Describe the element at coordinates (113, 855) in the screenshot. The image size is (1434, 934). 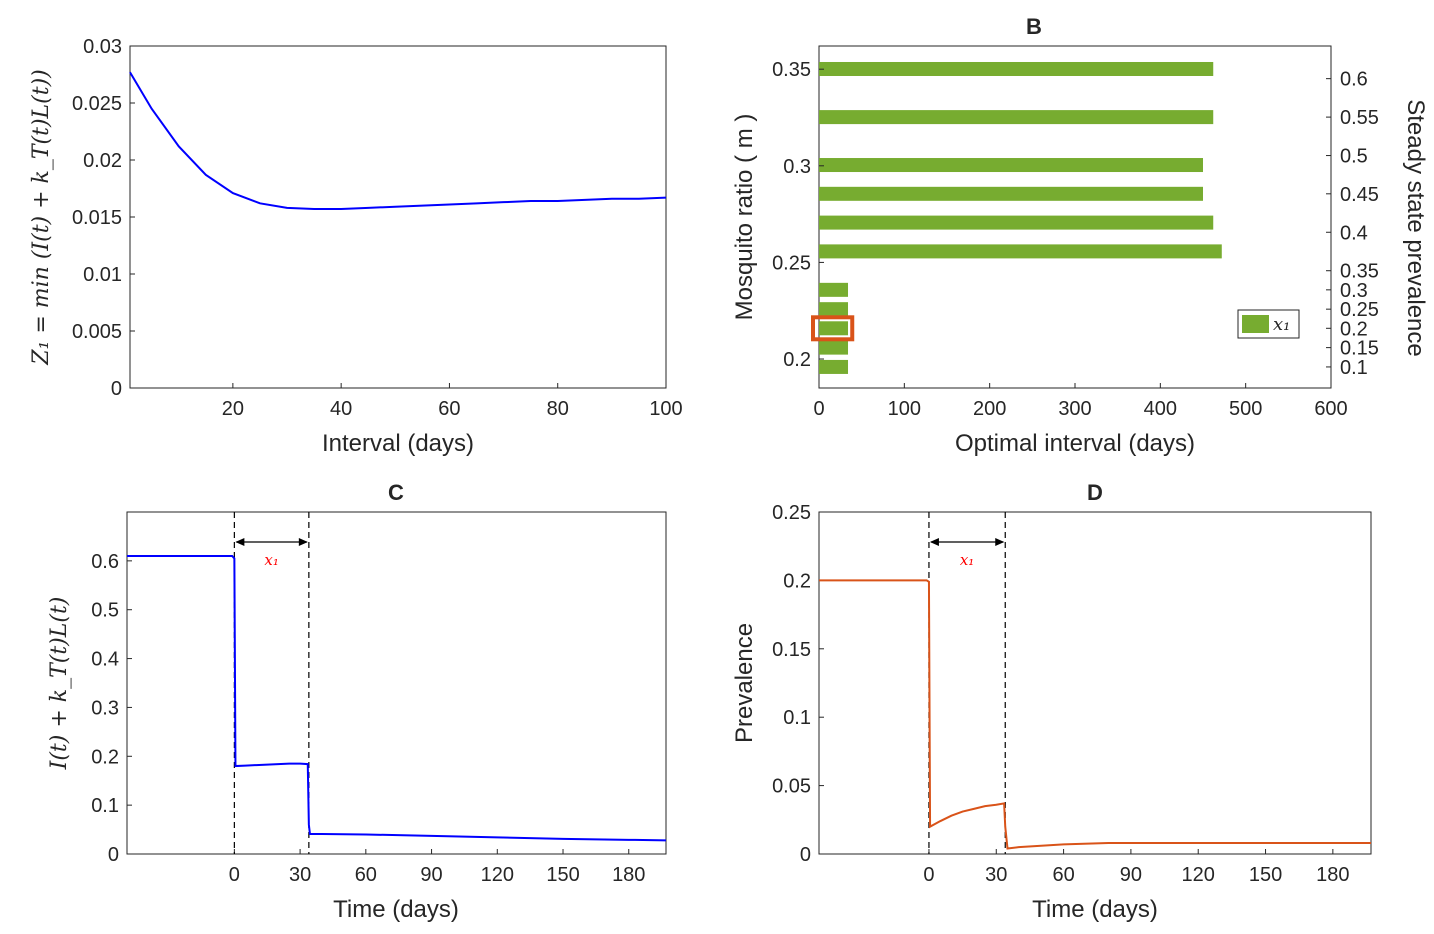
I see `panel-c-y-tick-label: 0` at that location.